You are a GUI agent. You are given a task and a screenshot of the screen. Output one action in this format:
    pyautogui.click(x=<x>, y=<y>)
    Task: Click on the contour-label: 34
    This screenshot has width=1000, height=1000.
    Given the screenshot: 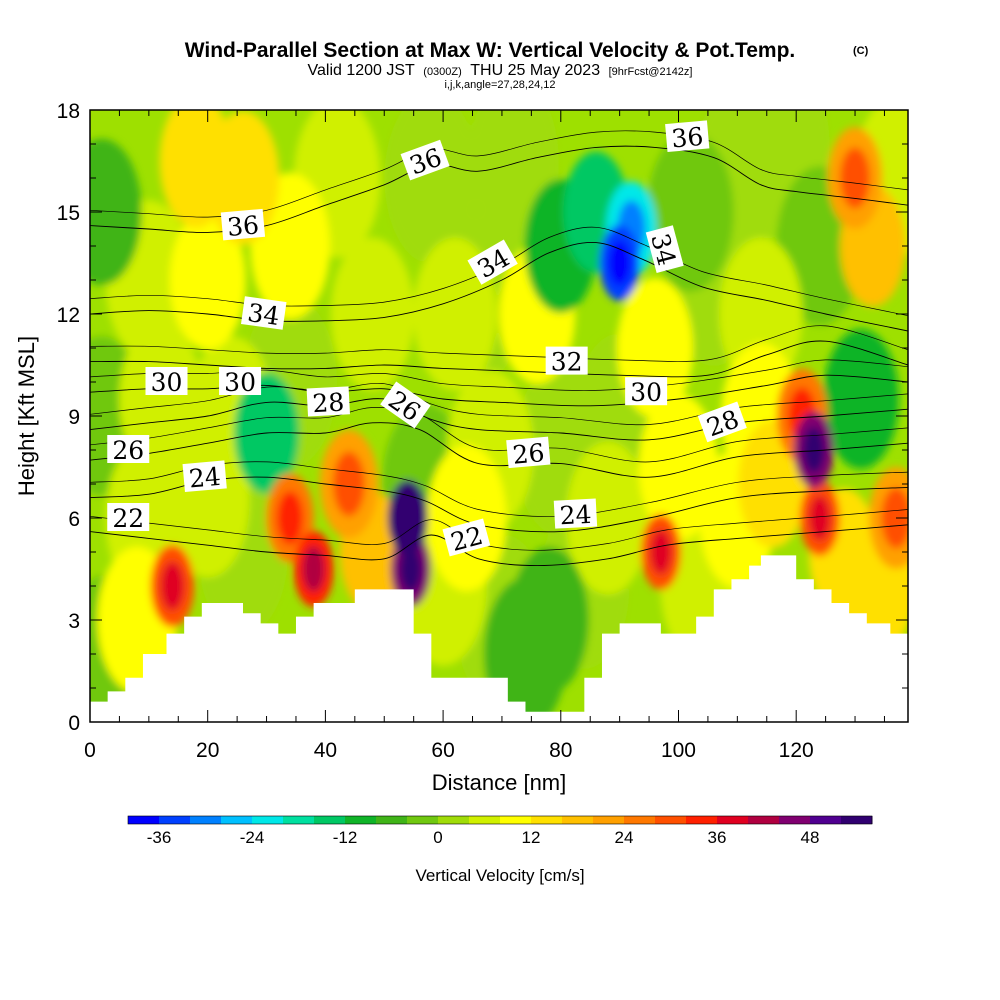 What is the action you would take?
    pyautogui.click(x=263, y=313)
    